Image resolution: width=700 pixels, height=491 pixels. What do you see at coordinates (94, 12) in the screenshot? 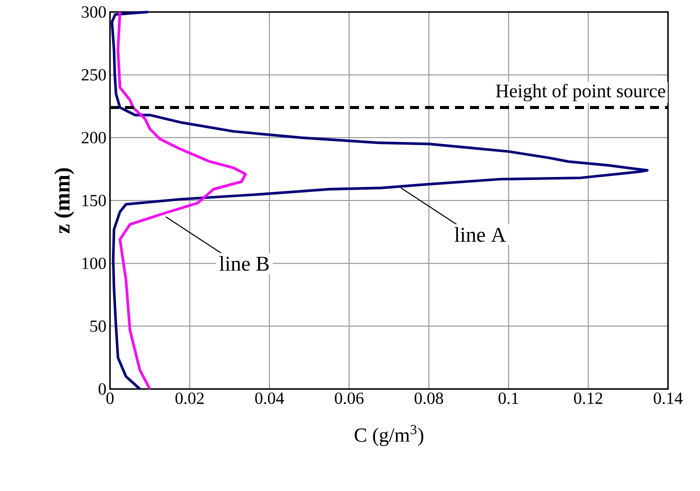
I see `y-tick-label: 300` at bounding box center [94, 12].